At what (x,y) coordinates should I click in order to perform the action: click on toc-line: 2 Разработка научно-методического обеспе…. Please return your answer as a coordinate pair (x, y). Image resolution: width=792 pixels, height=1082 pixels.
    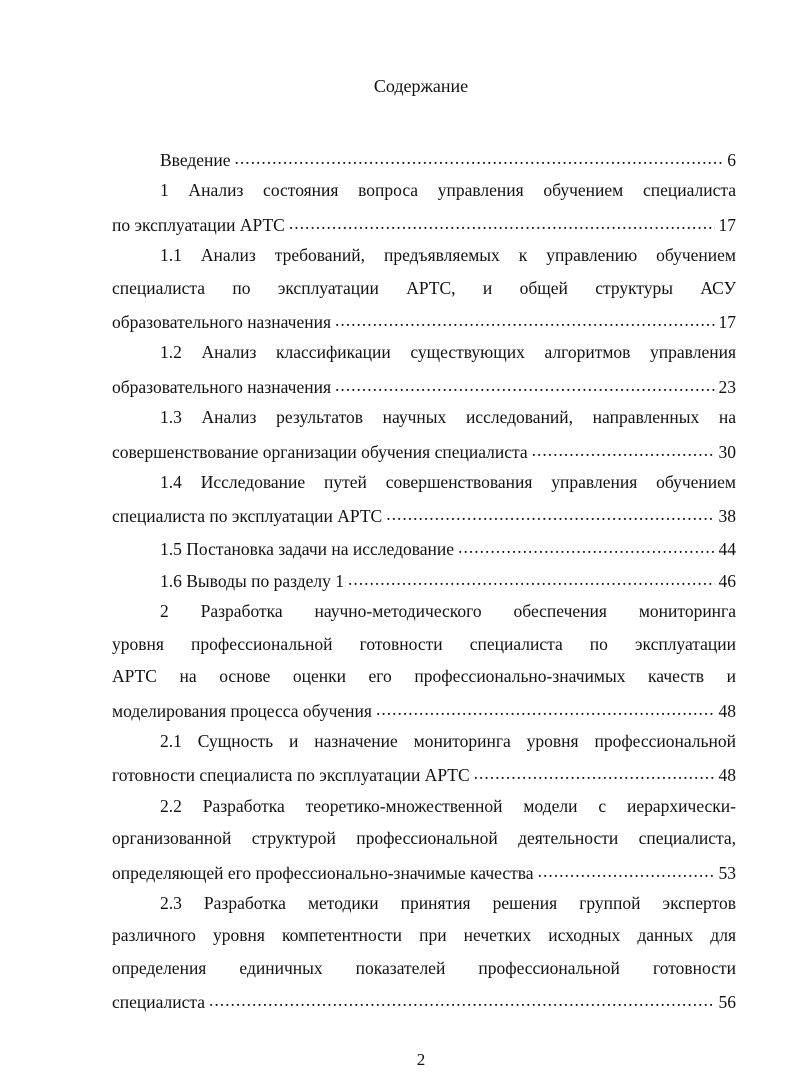
    Looking at the image, I should click on (424, 615).